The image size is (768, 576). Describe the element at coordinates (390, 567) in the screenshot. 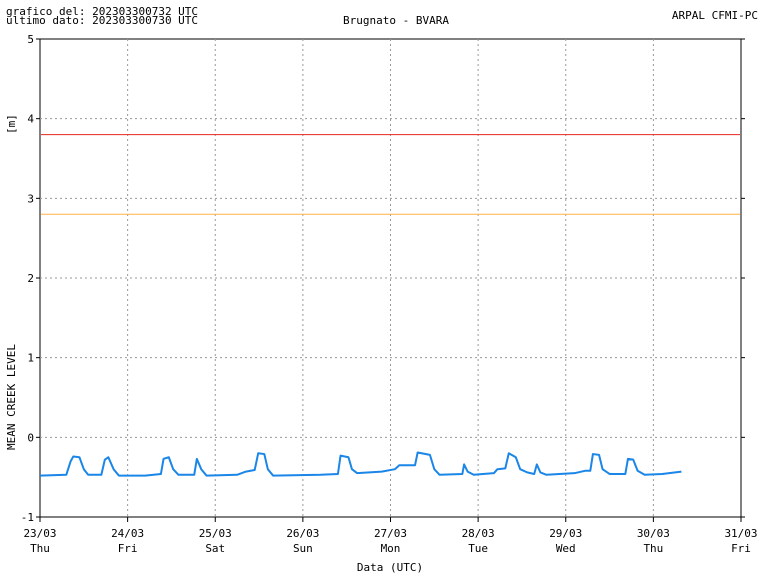

I see `x-axis-label: Data (UTC)` at that location.